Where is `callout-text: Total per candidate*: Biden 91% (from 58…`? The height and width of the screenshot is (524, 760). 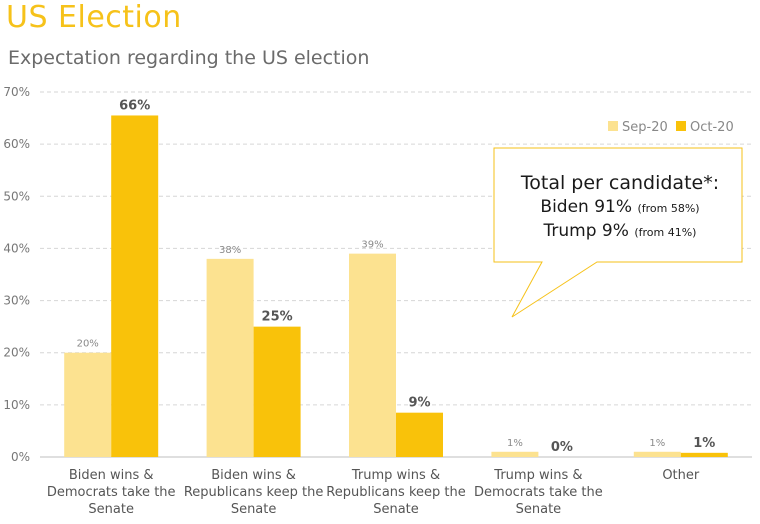
callout-text: Total per candidate*: Biden 91% (from 58… is located at coordinates (620, 207).